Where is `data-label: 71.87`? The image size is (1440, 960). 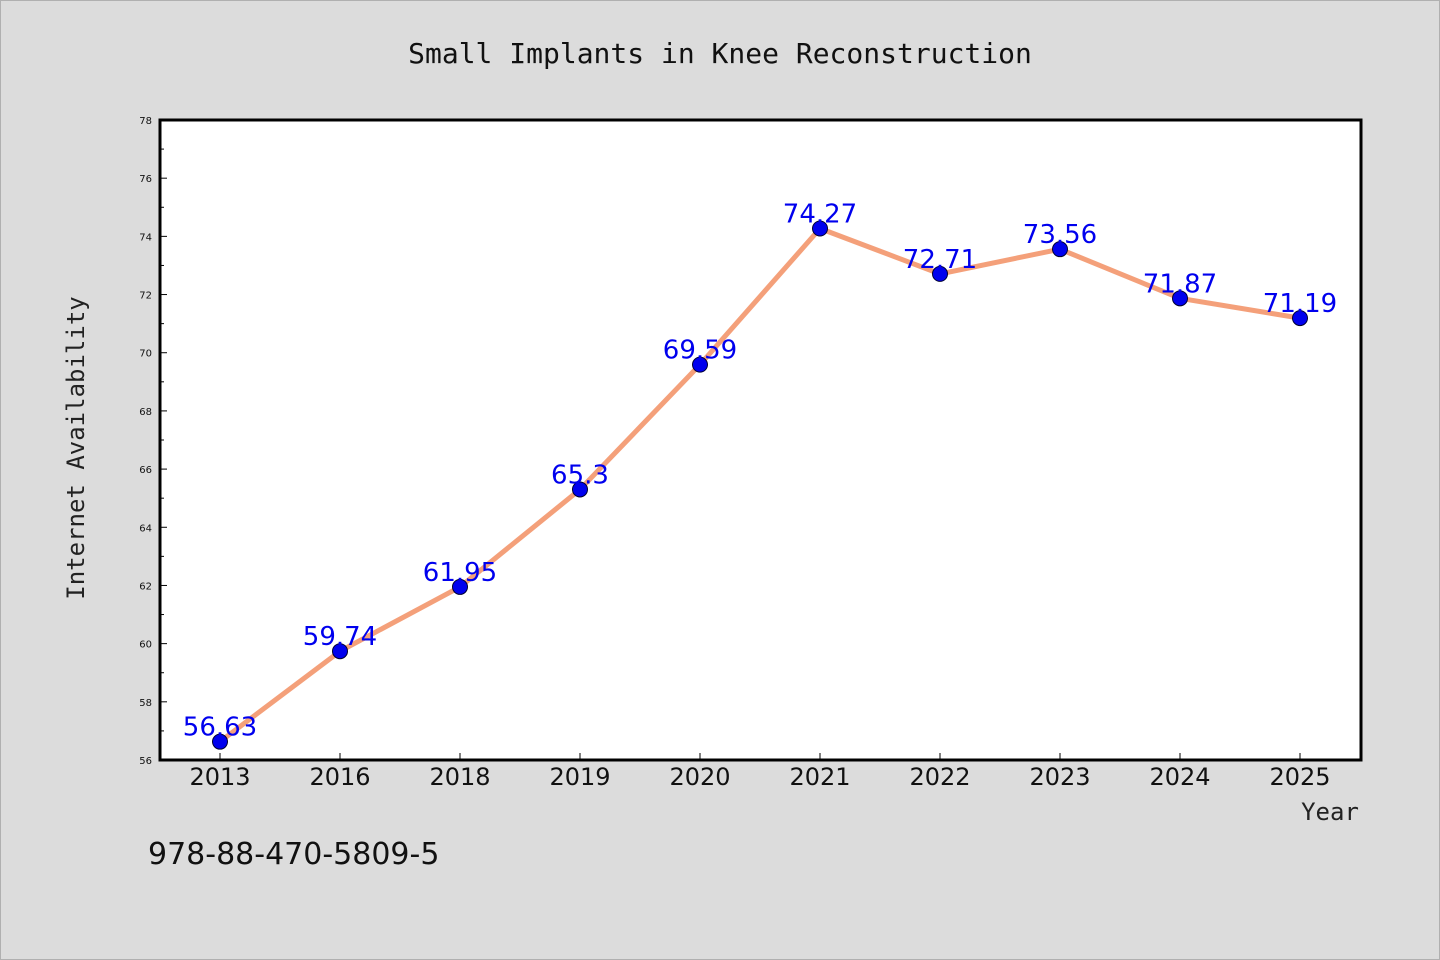
data-label: 71.87 is located at coordinates (1180, 284).